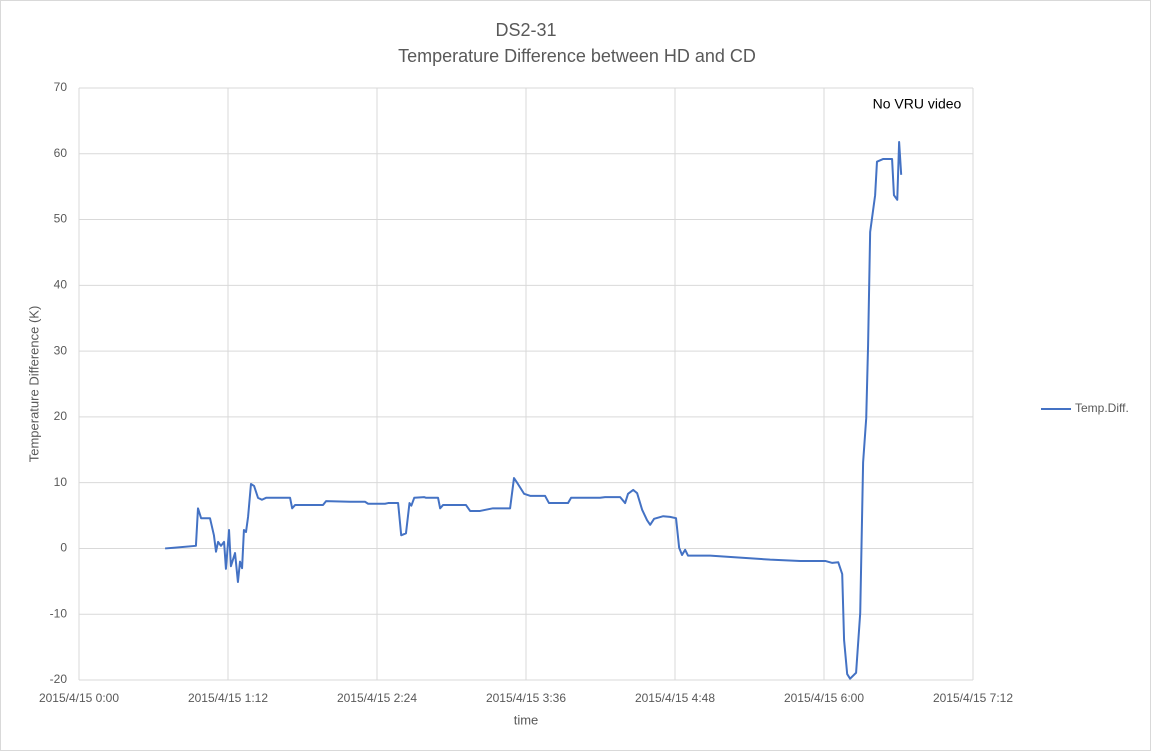 The image size is (1157, 756). What do you see at coordinates (61, 350) in the screenshot?
I see `y-tick-label: 30` at bounding box center [61, 350].